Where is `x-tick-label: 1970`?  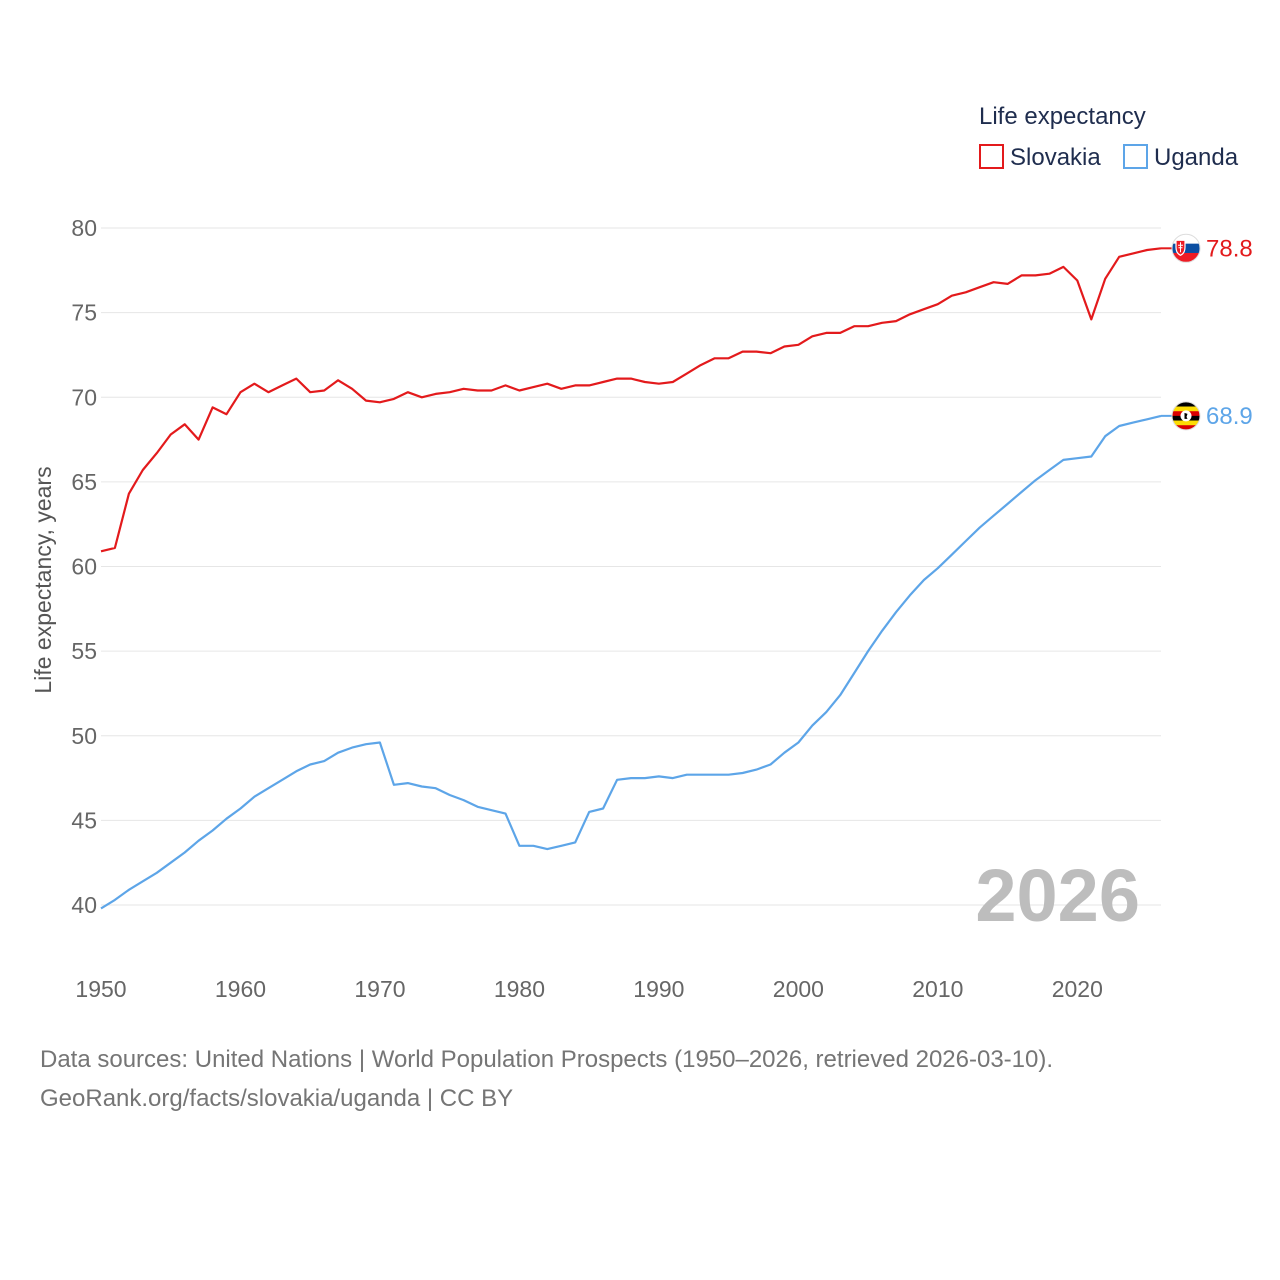 x-tick-label: 1970 is located at coordinates (379, 989).